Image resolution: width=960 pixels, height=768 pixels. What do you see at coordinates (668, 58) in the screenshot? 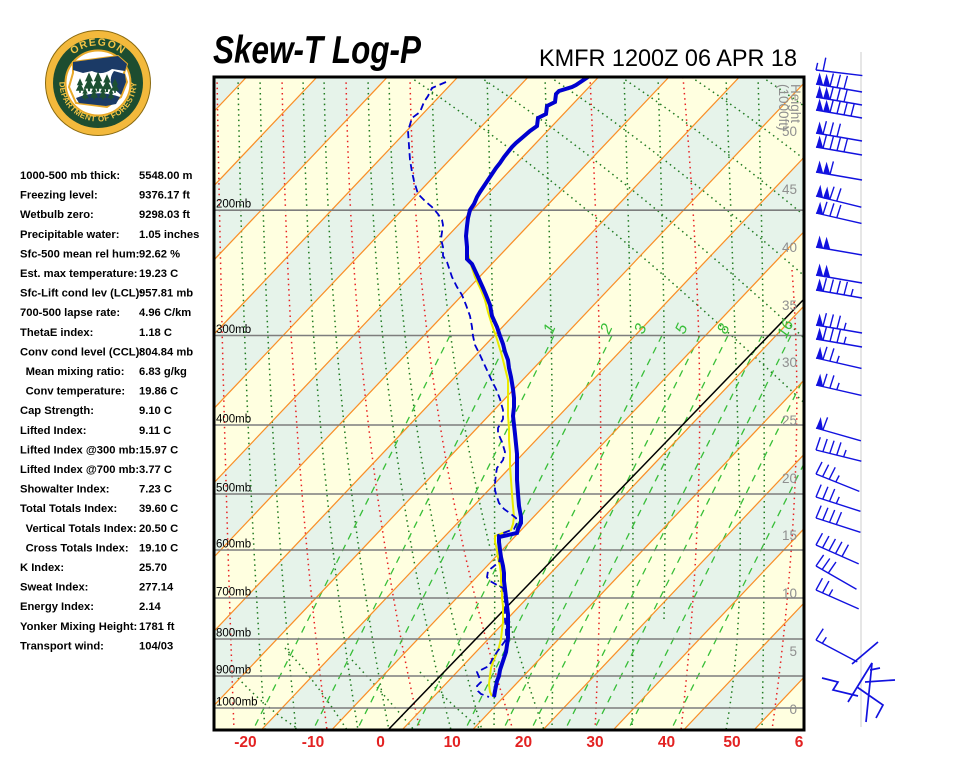
I see `svg-text: KMFR 1200Z 06 APR 18` at bounding box center [668, 58].